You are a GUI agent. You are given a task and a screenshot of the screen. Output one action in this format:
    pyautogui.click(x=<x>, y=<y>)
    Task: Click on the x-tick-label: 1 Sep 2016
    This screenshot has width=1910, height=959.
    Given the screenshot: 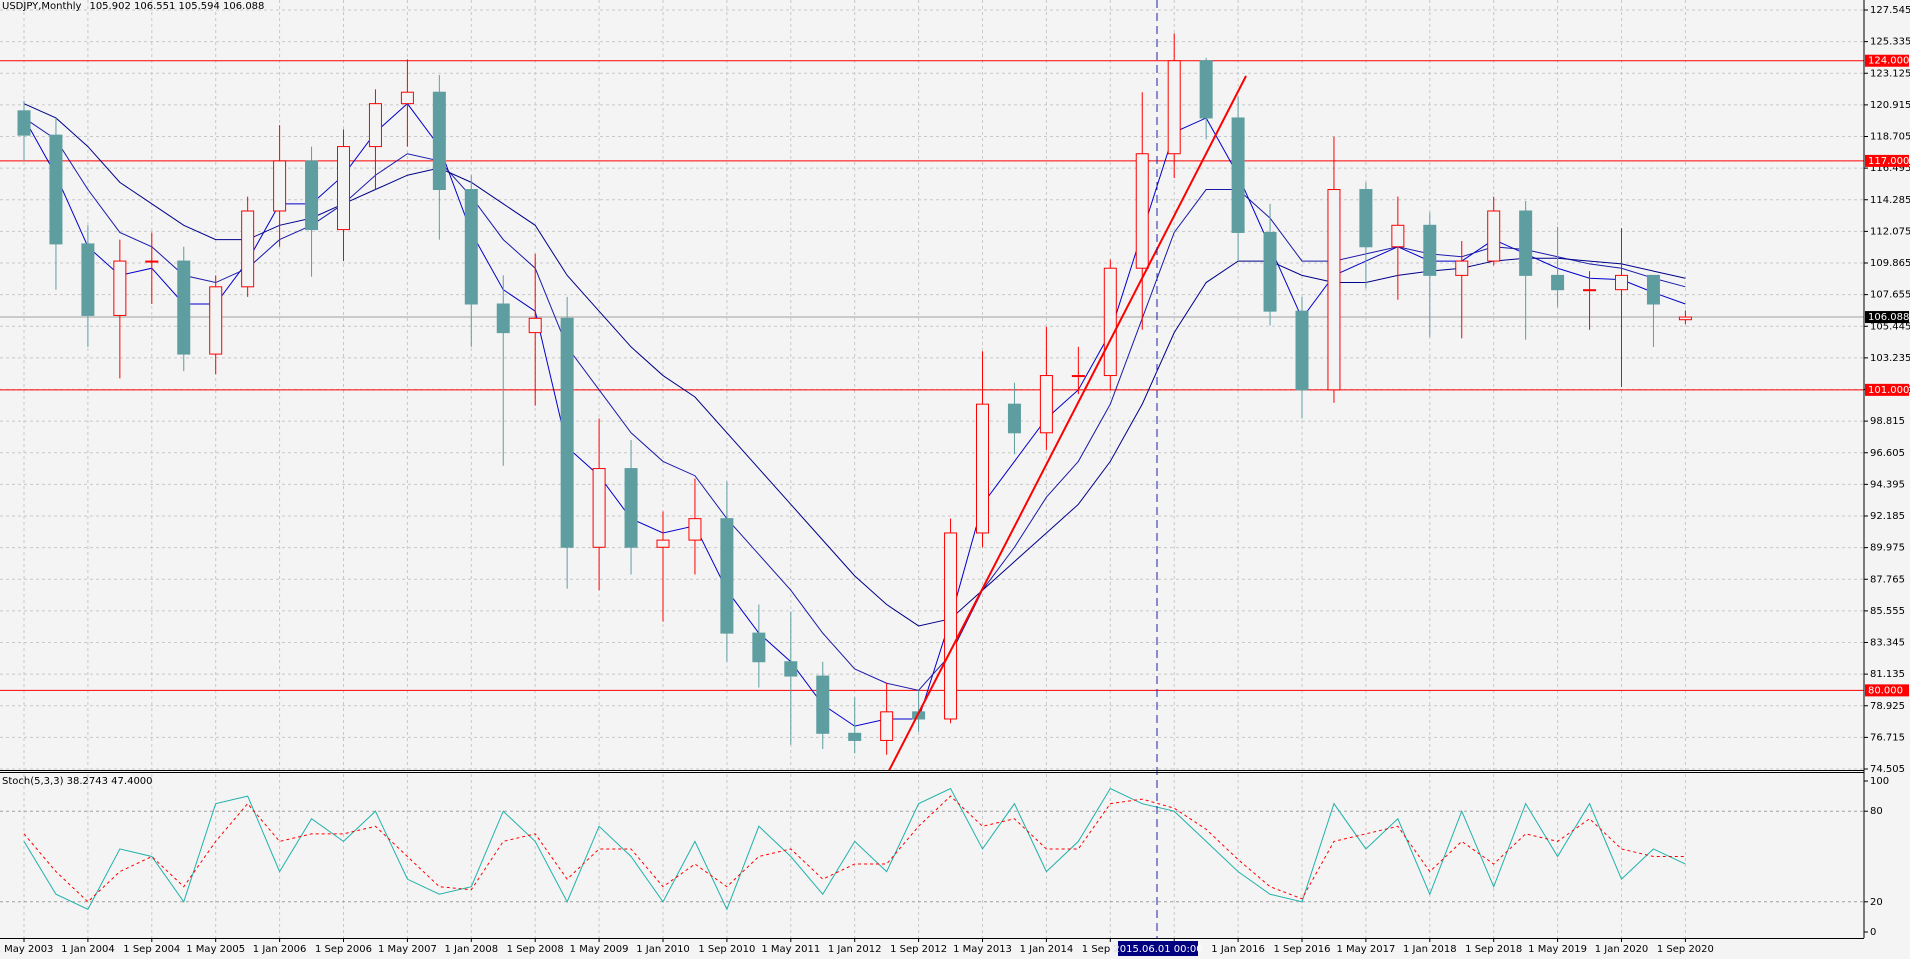 What is the action you would take?
    pyautogui.click(x=1301, y=949)
    